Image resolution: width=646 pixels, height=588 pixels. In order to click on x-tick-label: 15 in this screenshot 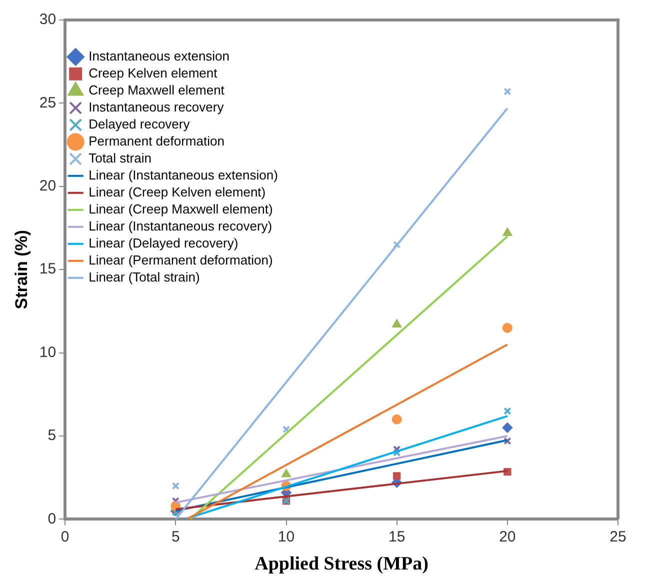, I will do `click(397, 537)`.